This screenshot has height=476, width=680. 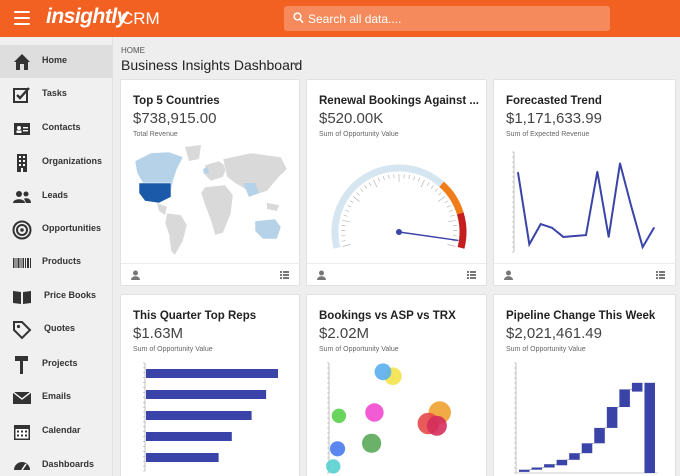 What do you see at coordinates (61, 127) in the screenshot?
I see `sidebar-item-label: Contacts` at bounding box center [61, 127].